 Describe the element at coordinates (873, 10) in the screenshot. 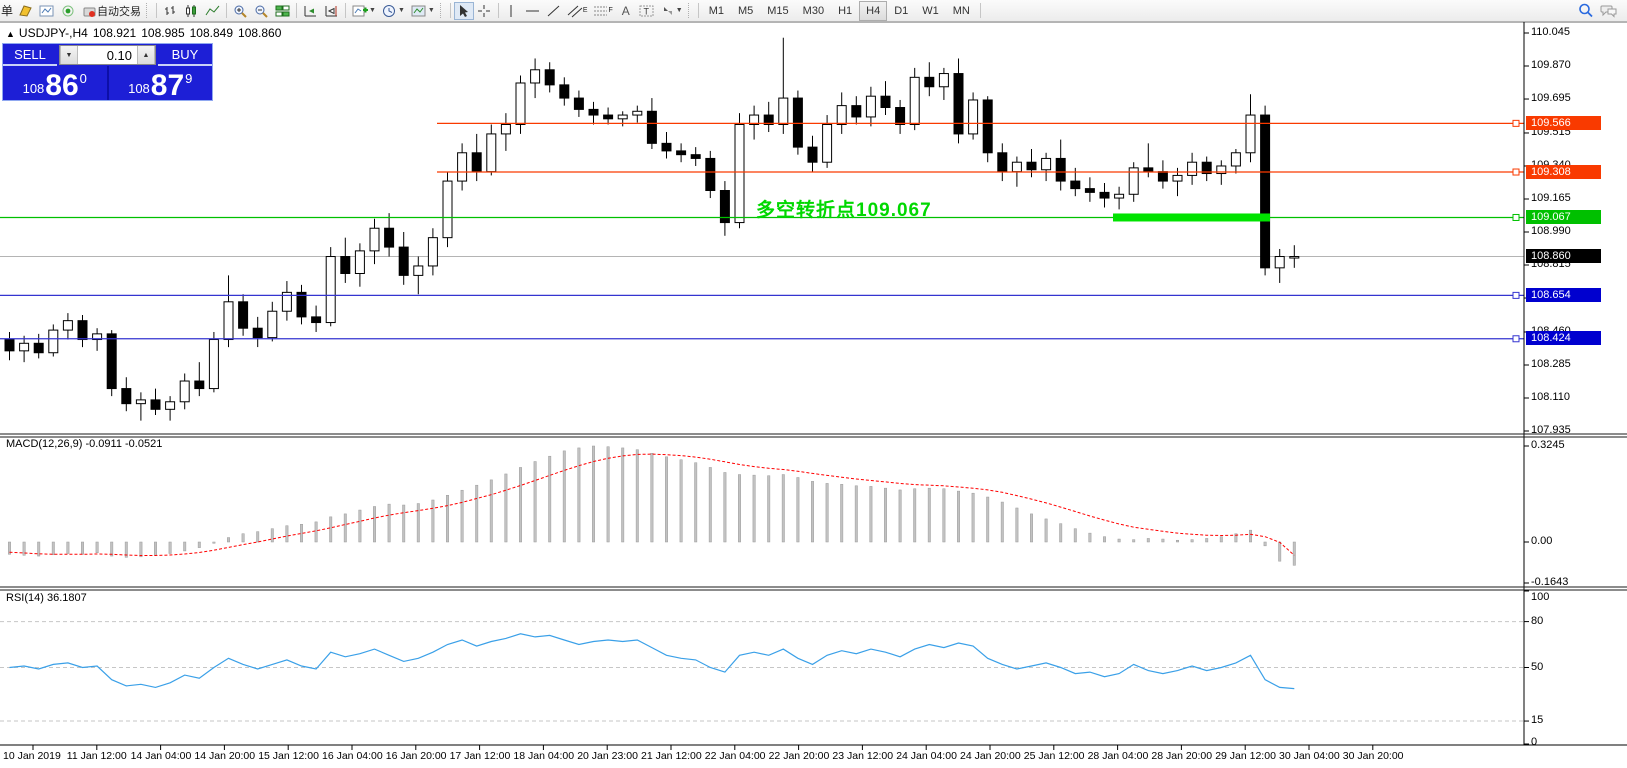

I see `timeframe-h4: H4` at that location.